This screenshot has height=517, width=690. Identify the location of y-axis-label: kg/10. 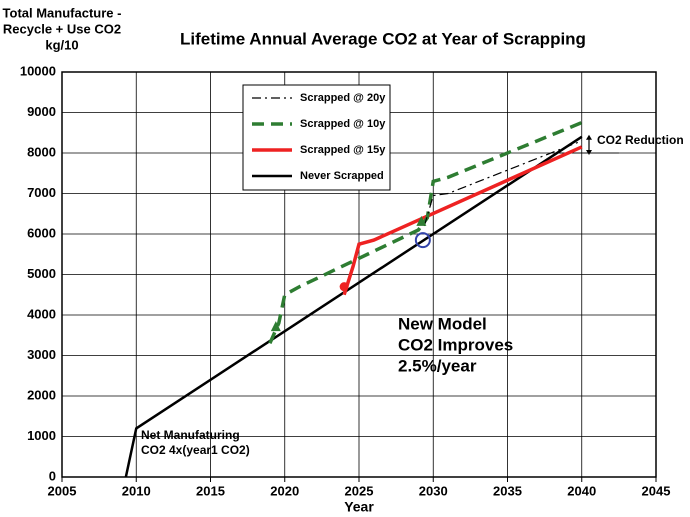
(61, 44).